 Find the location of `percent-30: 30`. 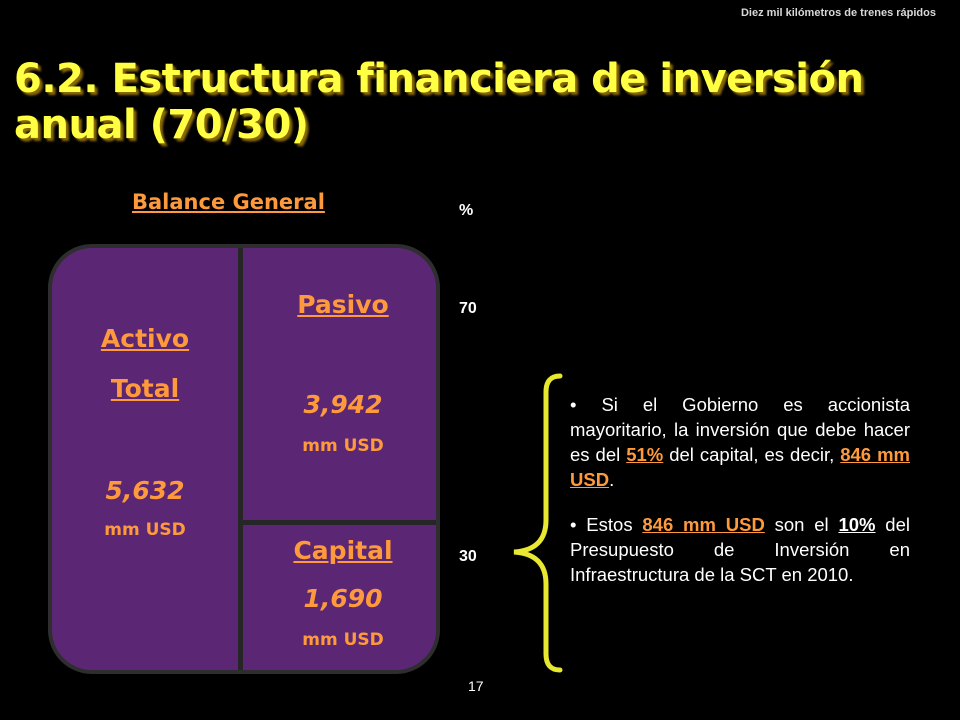

percent-30: 30 is located at coordinates (468, 556).